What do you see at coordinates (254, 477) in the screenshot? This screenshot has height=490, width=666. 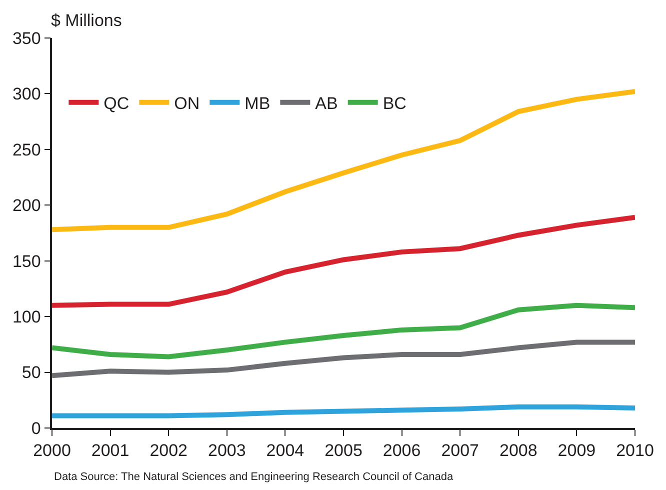 I see `source-note: Data Source: The Natural Sciences and Engineering Research Council of Canada` at bounding box center [254, 477].